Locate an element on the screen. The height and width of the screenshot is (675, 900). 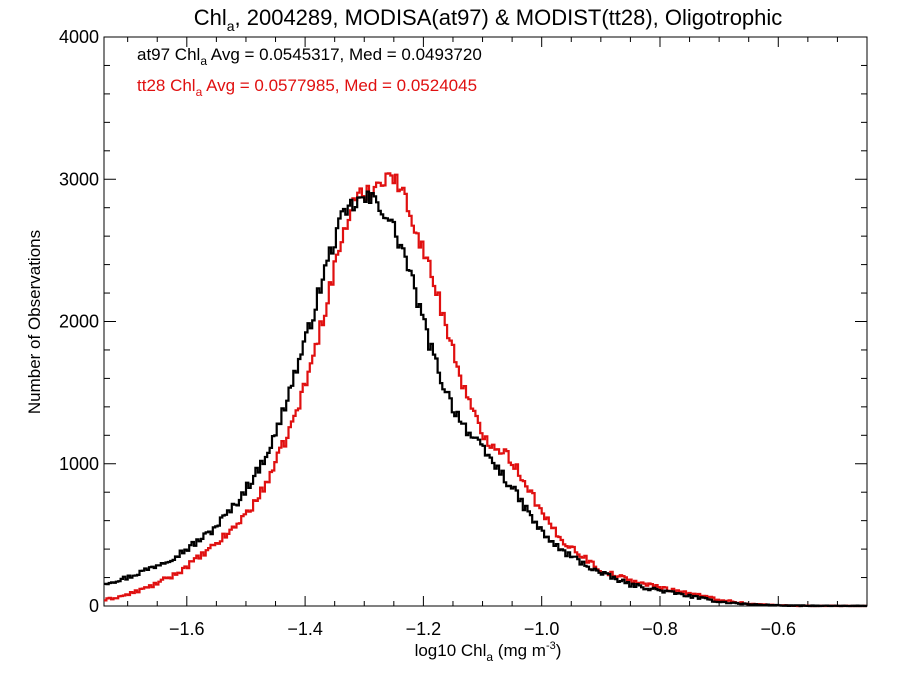
y-tick-label: 2000 is located at coordinates (79, 322).